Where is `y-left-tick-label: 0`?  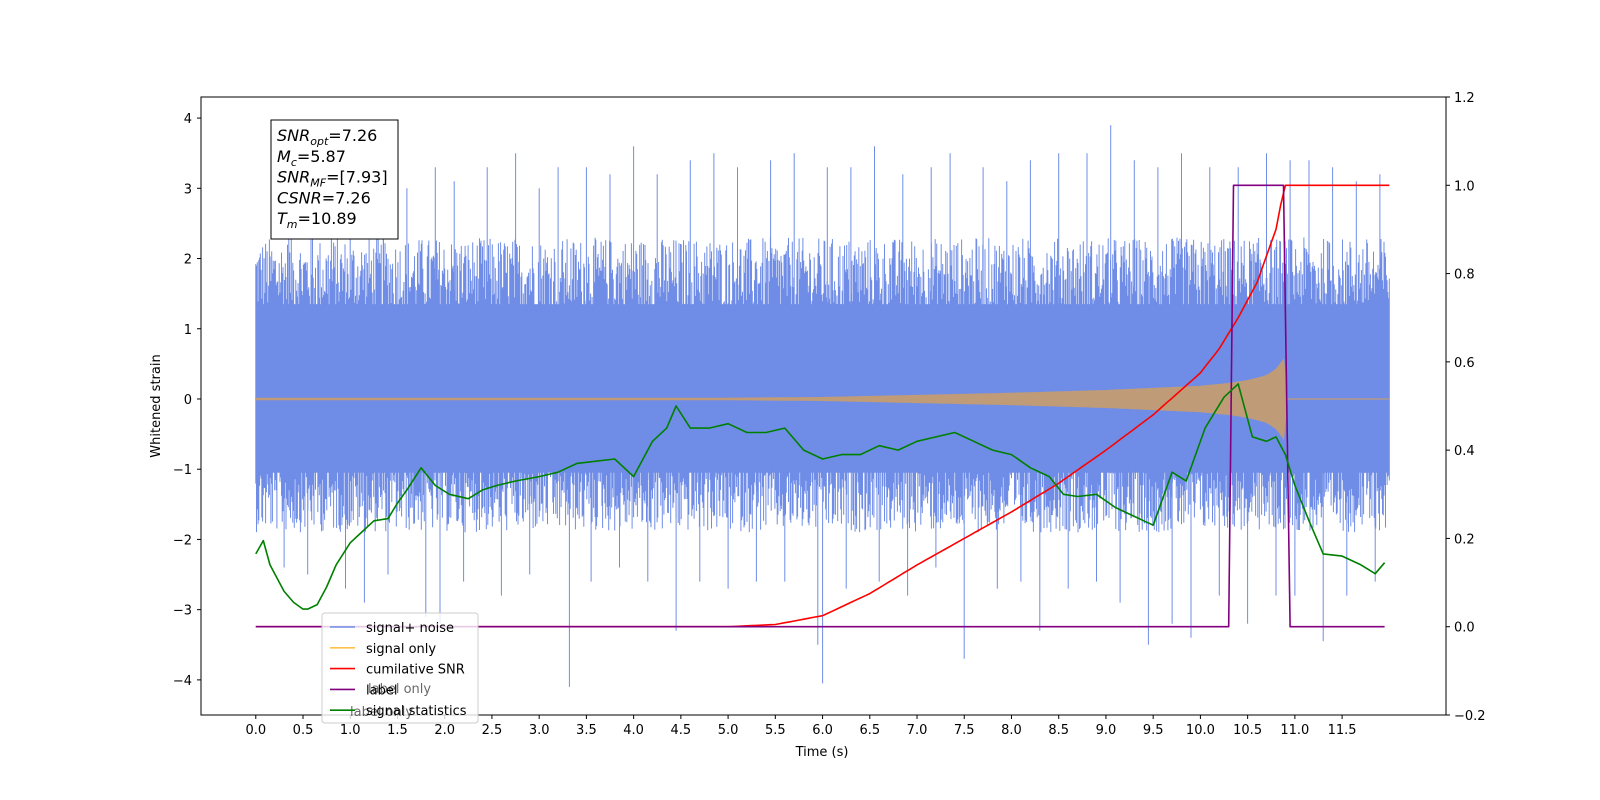
y-left-tick-label: 0 is located at coordinates (188, 400).